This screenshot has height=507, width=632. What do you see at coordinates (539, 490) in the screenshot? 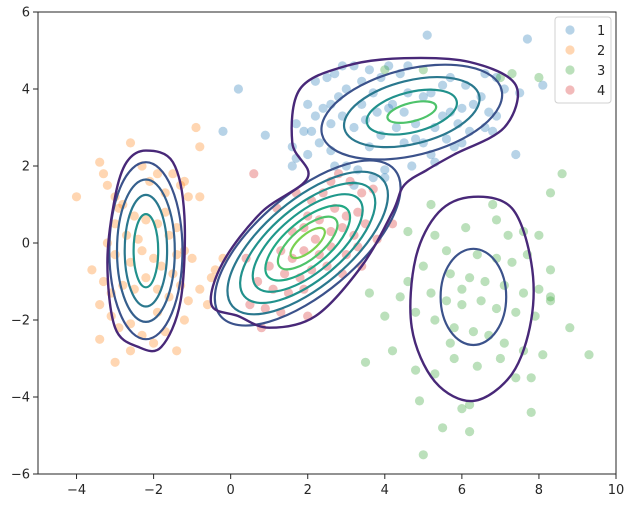
I see `x-tick-label: 8` at bounding box center [539, 490].